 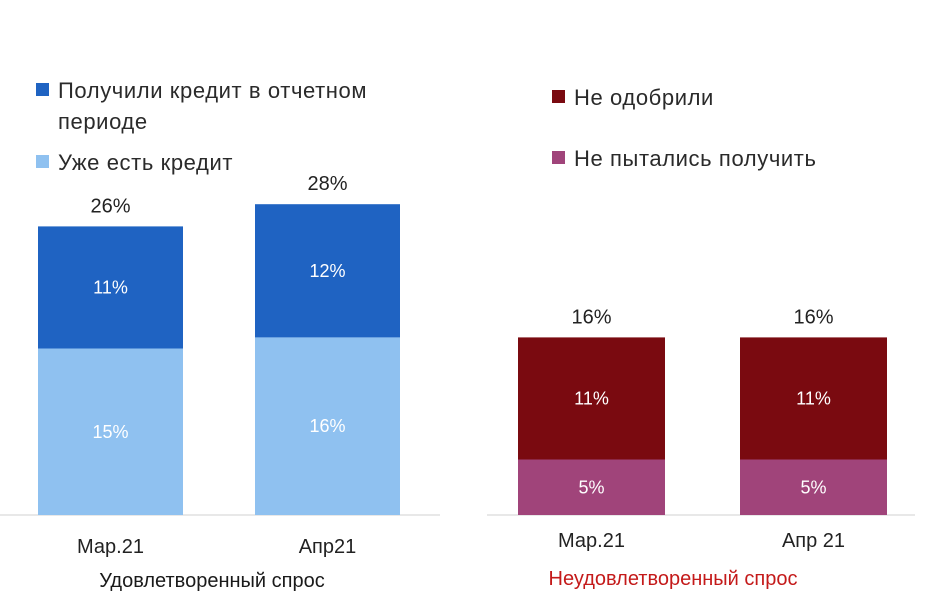 What do you see at coordinates (110, 206) in the screenshot?
I see `total-label: 26%` at bounding box center [110, 206].